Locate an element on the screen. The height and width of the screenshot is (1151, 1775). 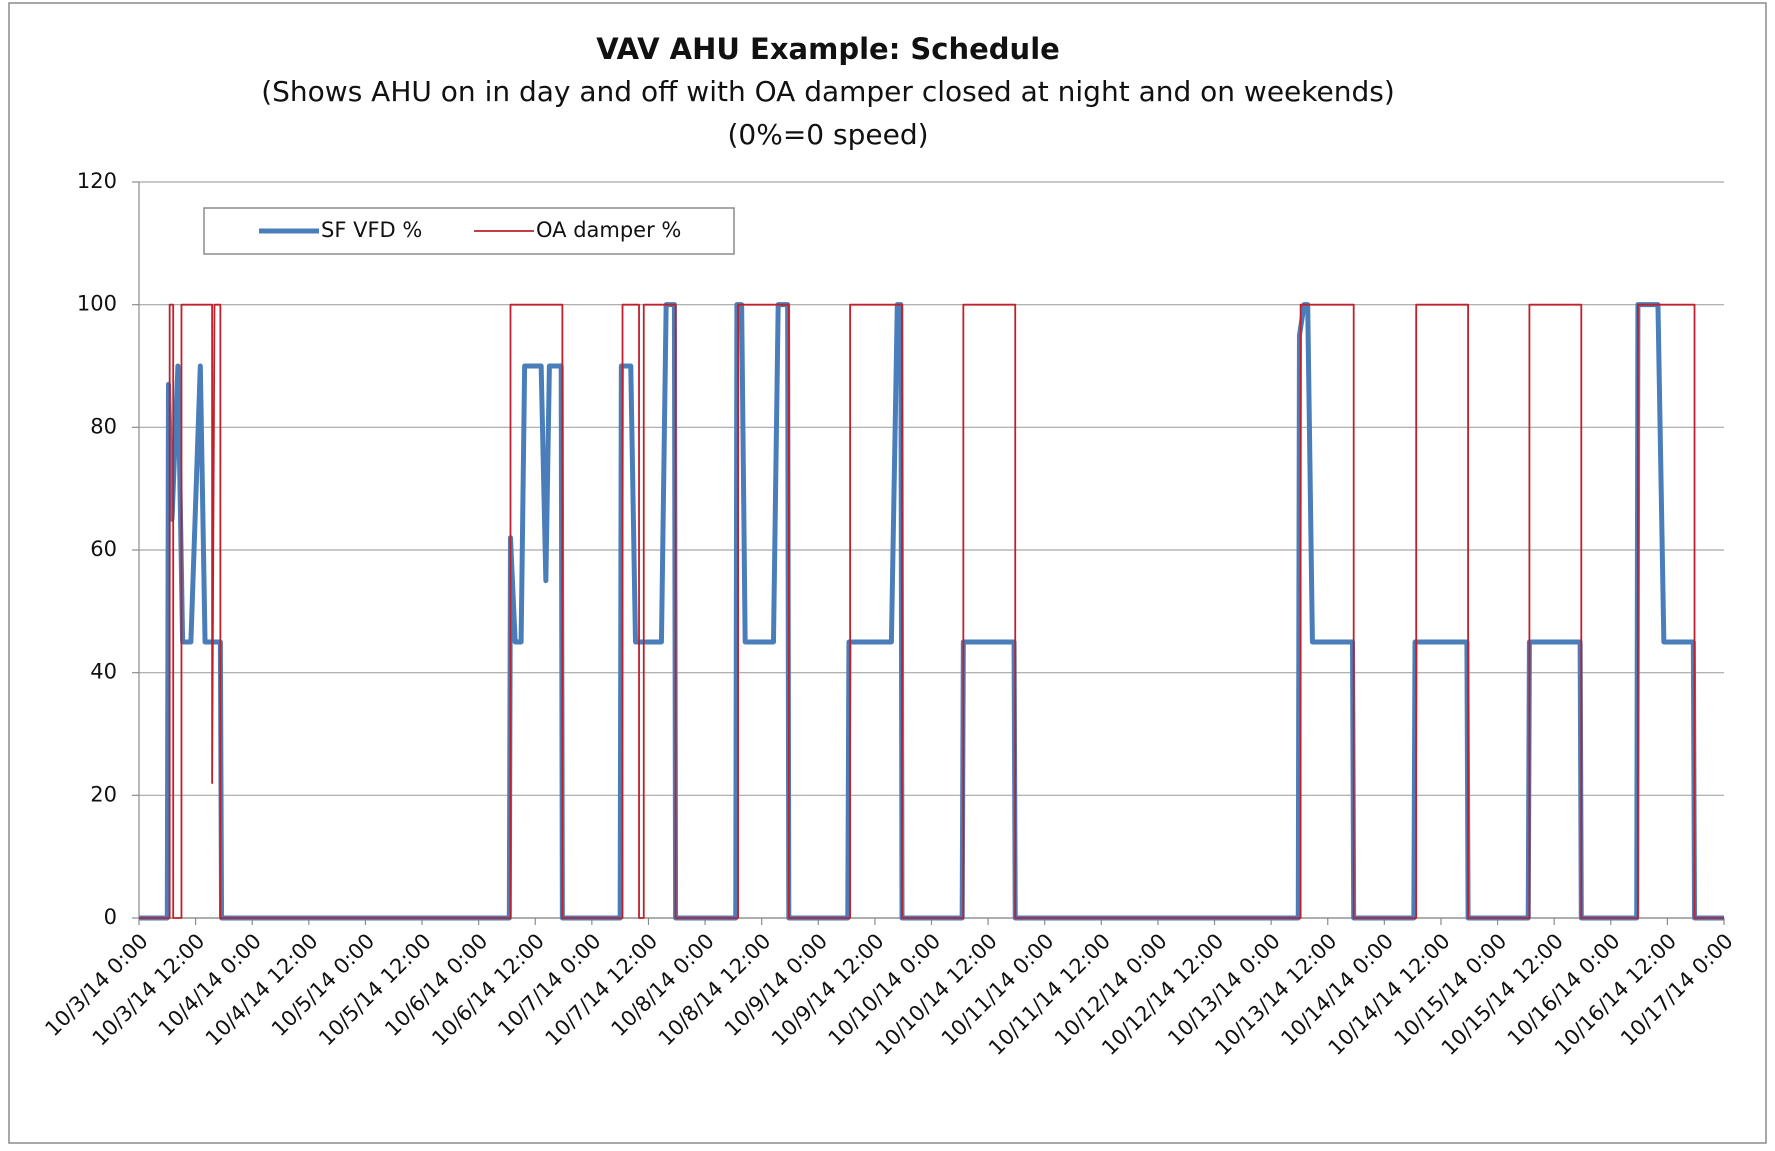
y-tick-label: 120 is located at coordinates (97, 181).